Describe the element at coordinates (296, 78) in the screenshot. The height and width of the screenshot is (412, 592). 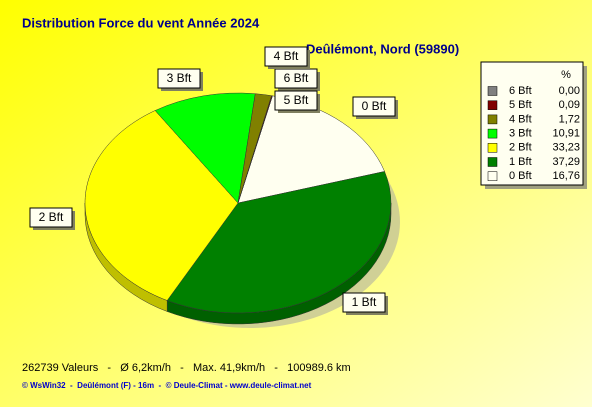
I see `callout-label: 6 Bft` at that location.